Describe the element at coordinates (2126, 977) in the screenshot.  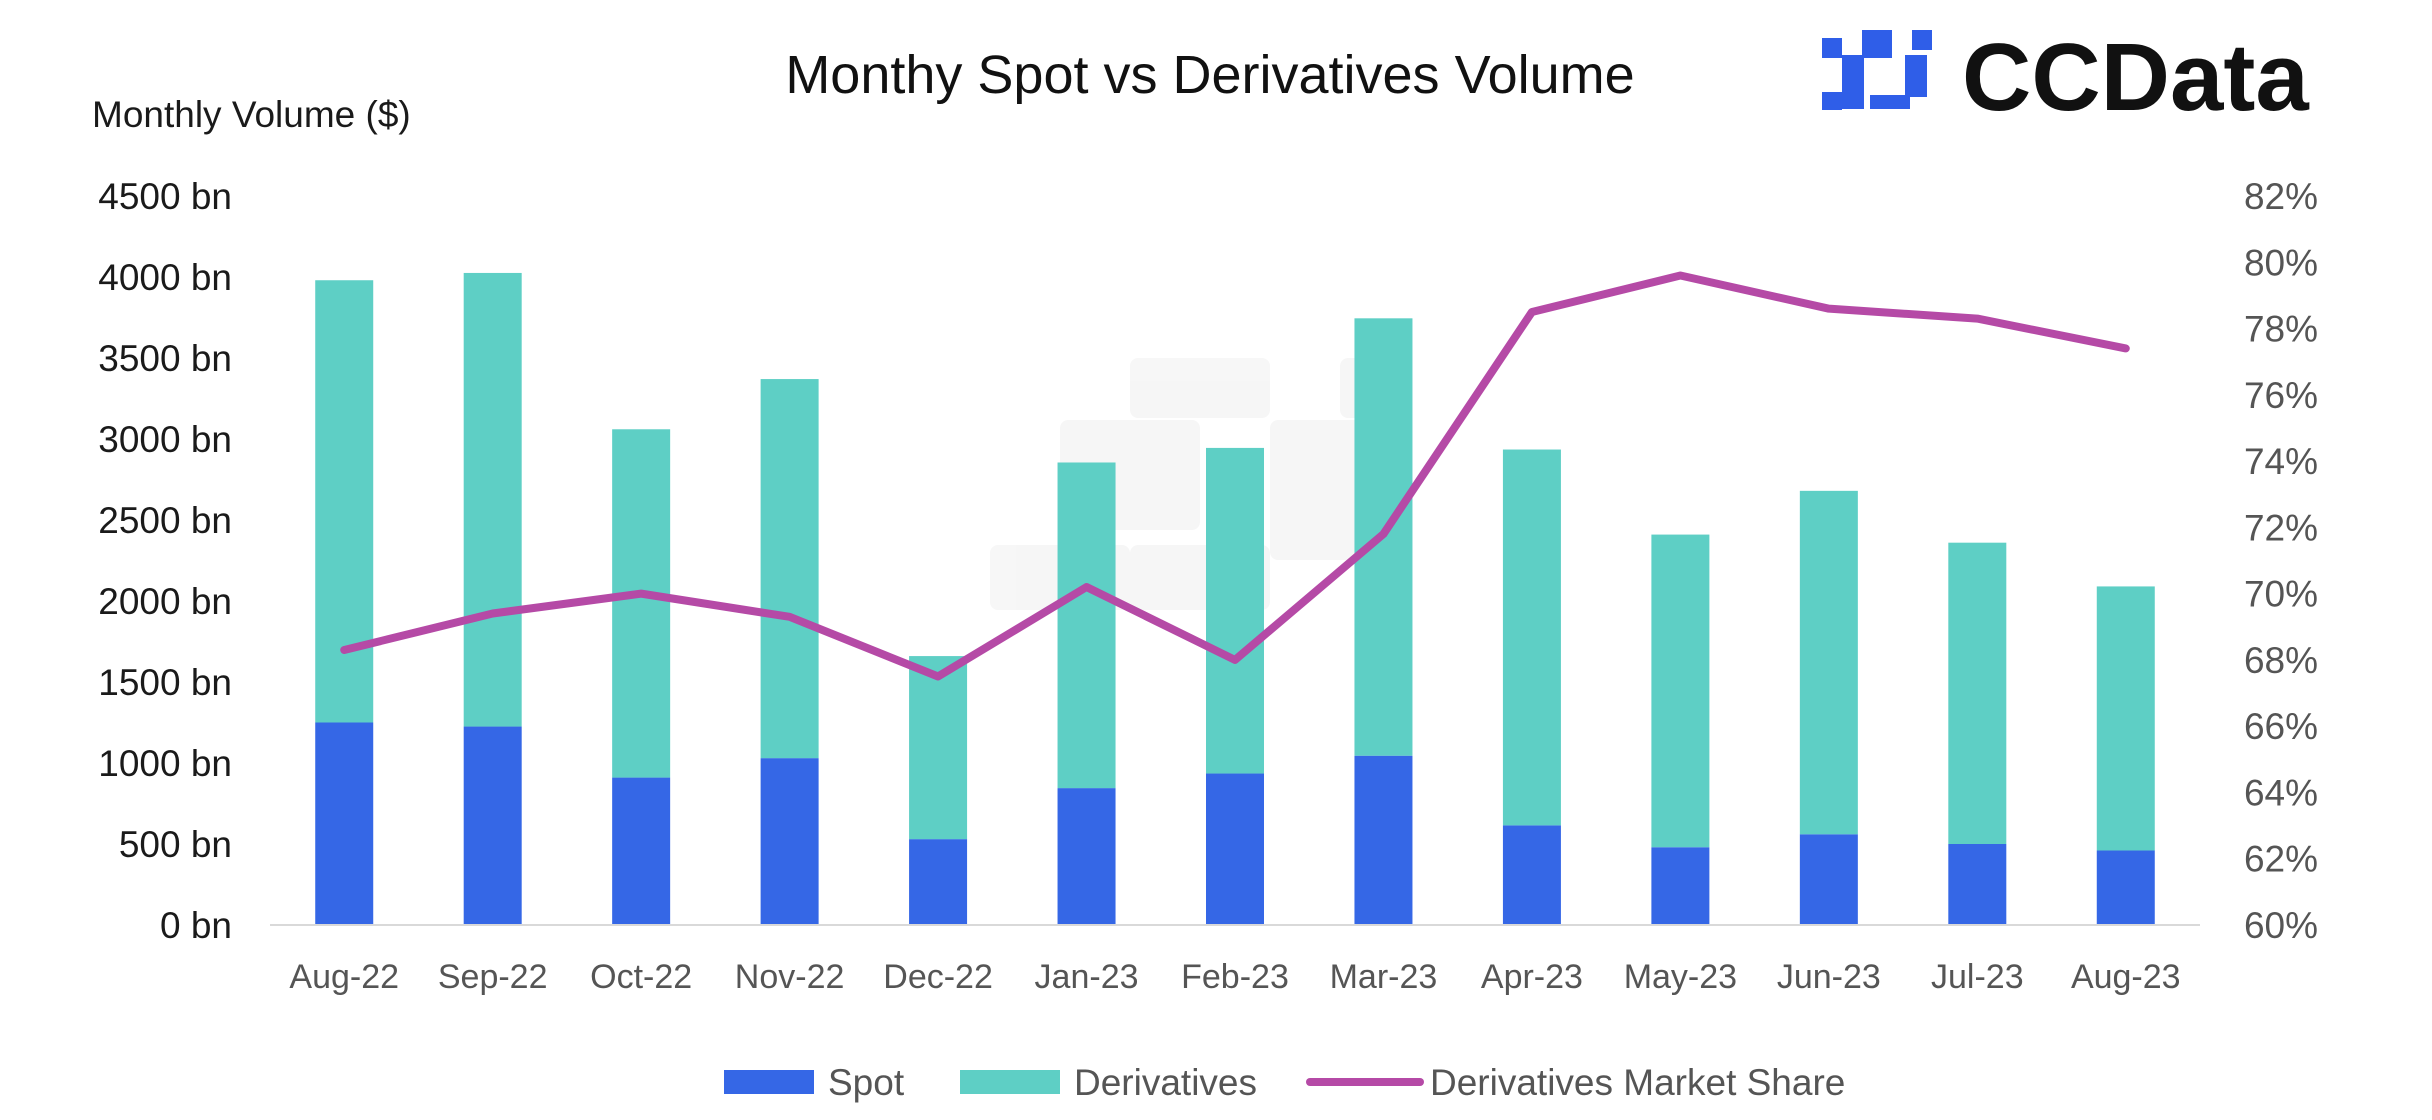
I see `x-tick-label: Aug-23` at that location.